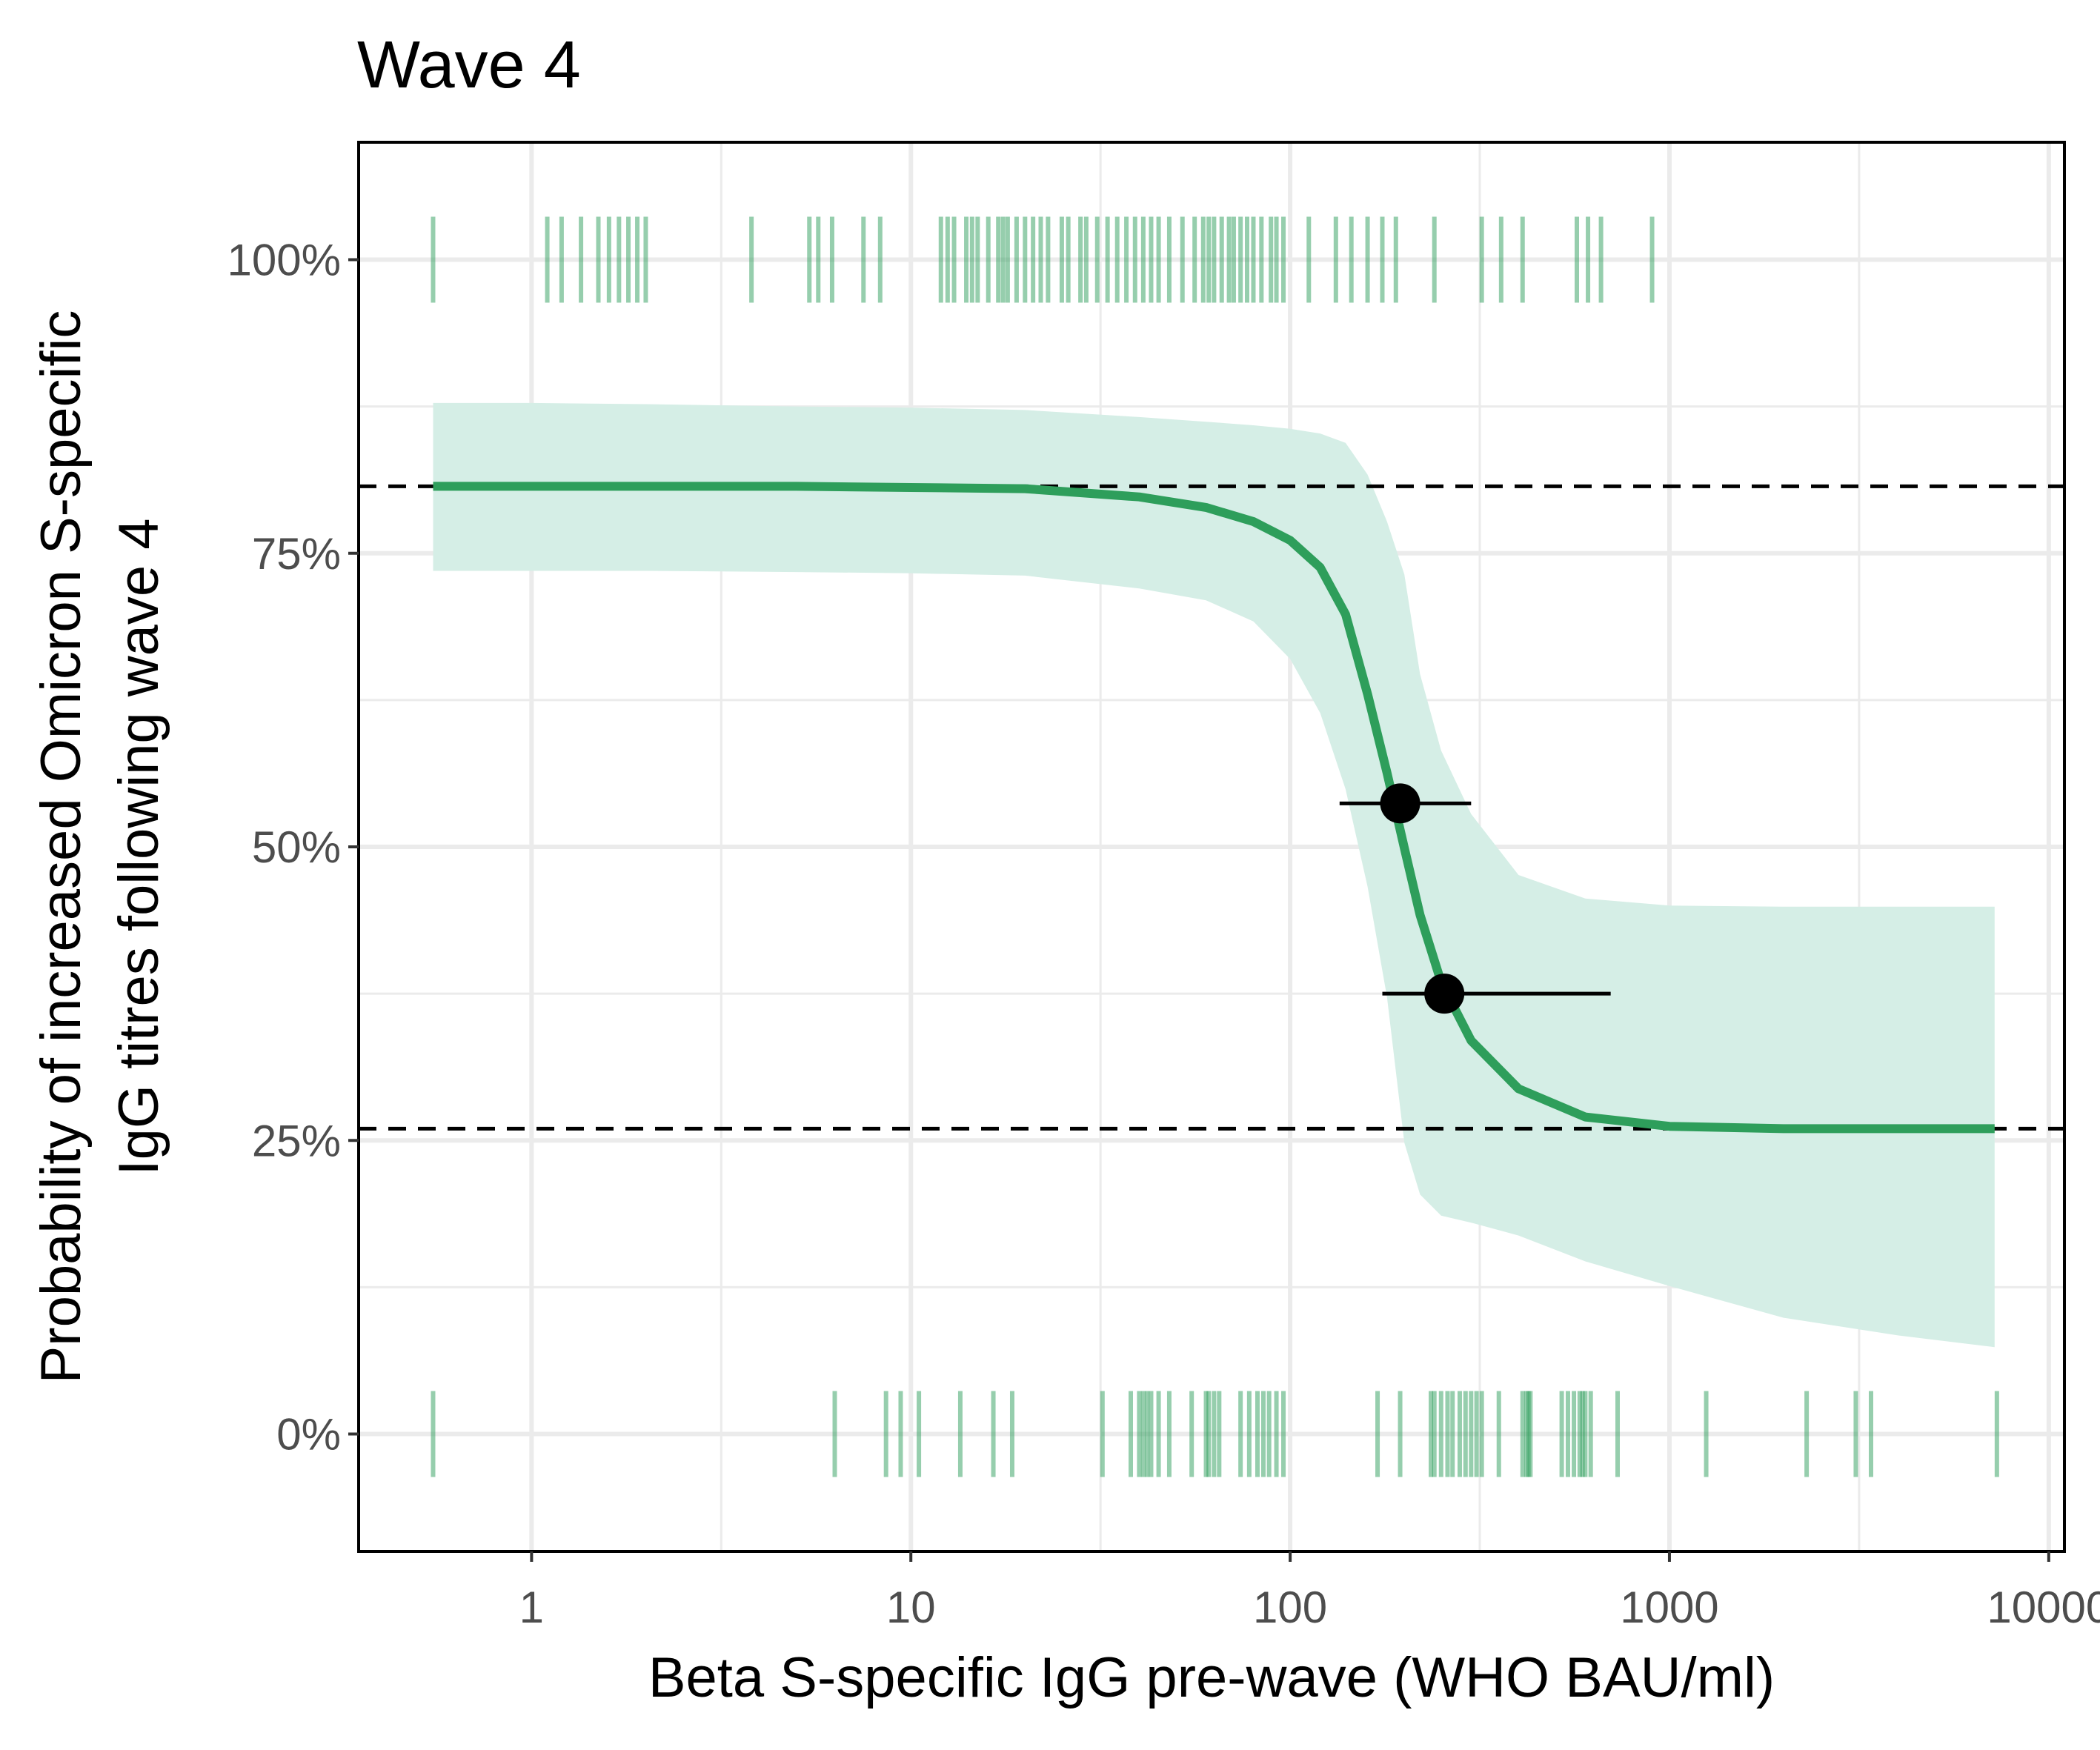 The height and width of the screenshot is (1750, 2100). What do you see at coordinates (284, 260) in the screenshot?
I see `y-tick-label: 100%` at bounding box center [284, 260].